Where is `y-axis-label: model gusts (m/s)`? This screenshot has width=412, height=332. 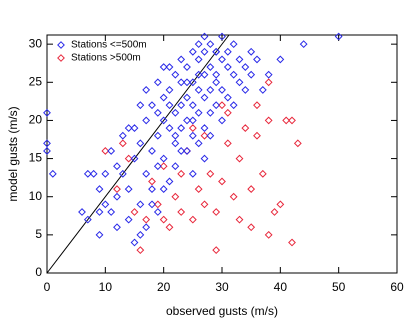 y-axis-label: model gusts (m/s) is located at coordinates (13, 153).